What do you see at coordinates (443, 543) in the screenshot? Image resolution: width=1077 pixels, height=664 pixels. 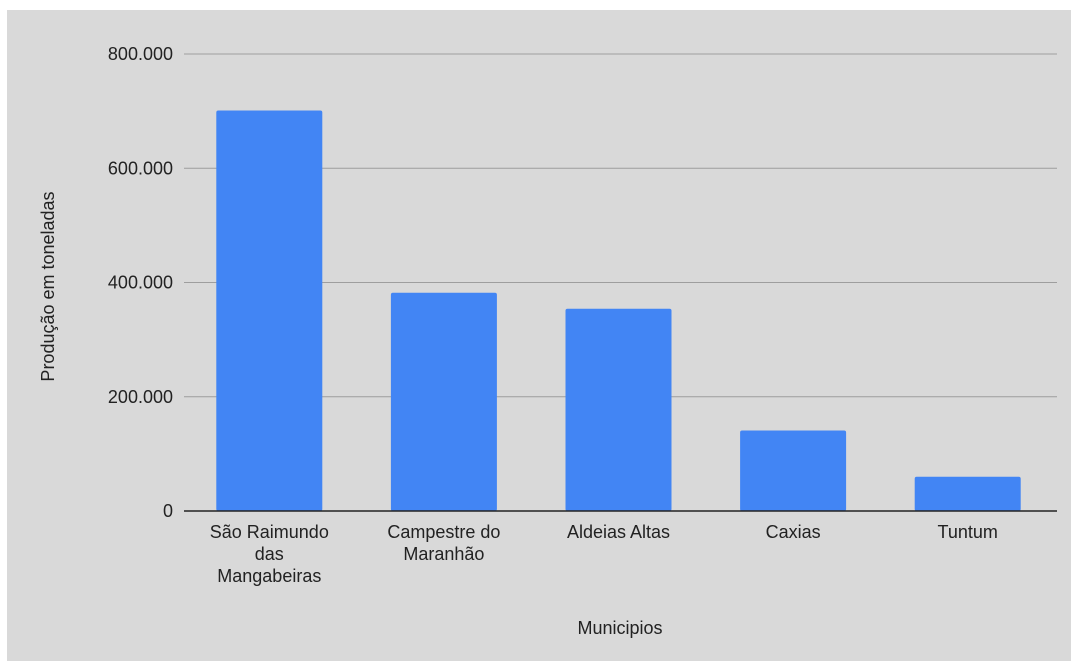 I see `x-category-label: Campestre do Maranhão` at bounding box center [443, 543].